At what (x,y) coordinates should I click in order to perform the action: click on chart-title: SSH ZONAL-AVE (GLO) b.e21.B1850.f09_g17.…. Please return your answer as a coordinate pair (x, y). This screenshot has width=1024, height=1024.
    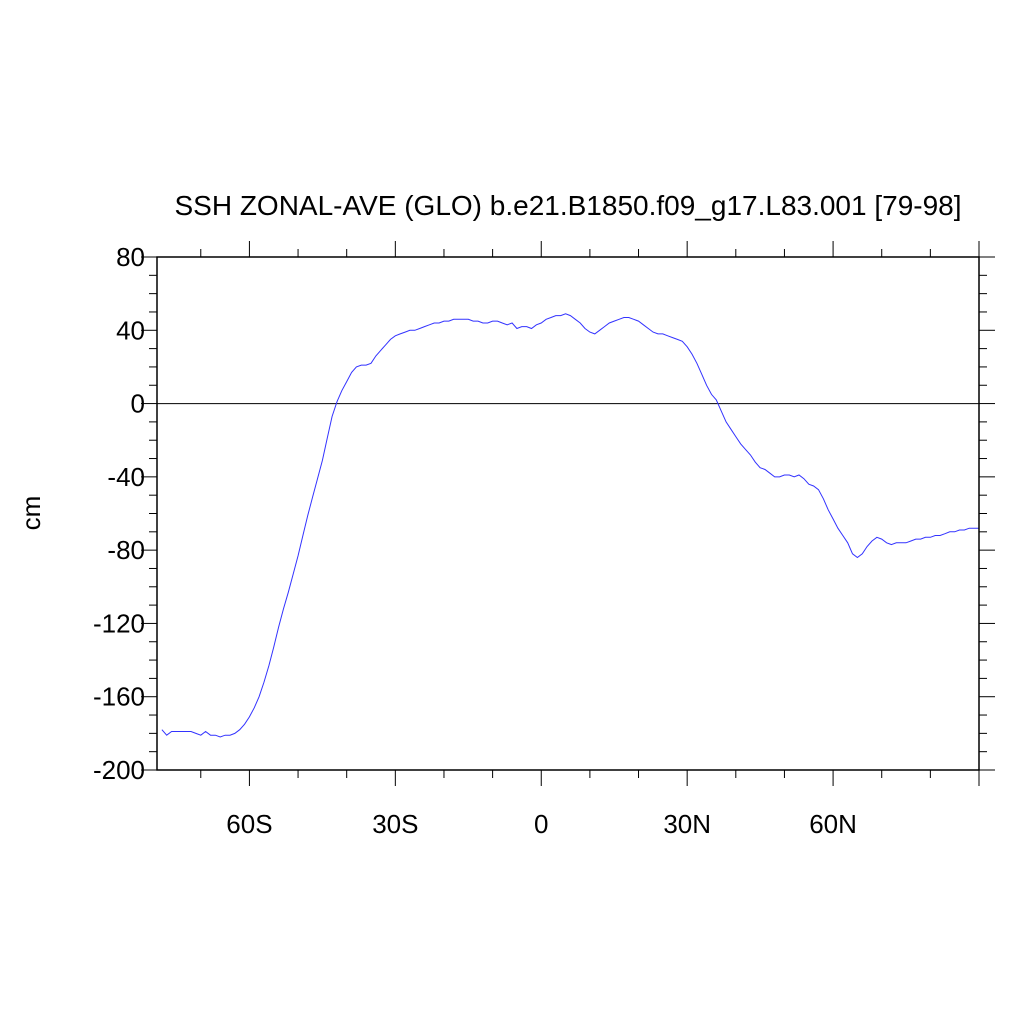
    Looking at the image, I should click on (567, 205).